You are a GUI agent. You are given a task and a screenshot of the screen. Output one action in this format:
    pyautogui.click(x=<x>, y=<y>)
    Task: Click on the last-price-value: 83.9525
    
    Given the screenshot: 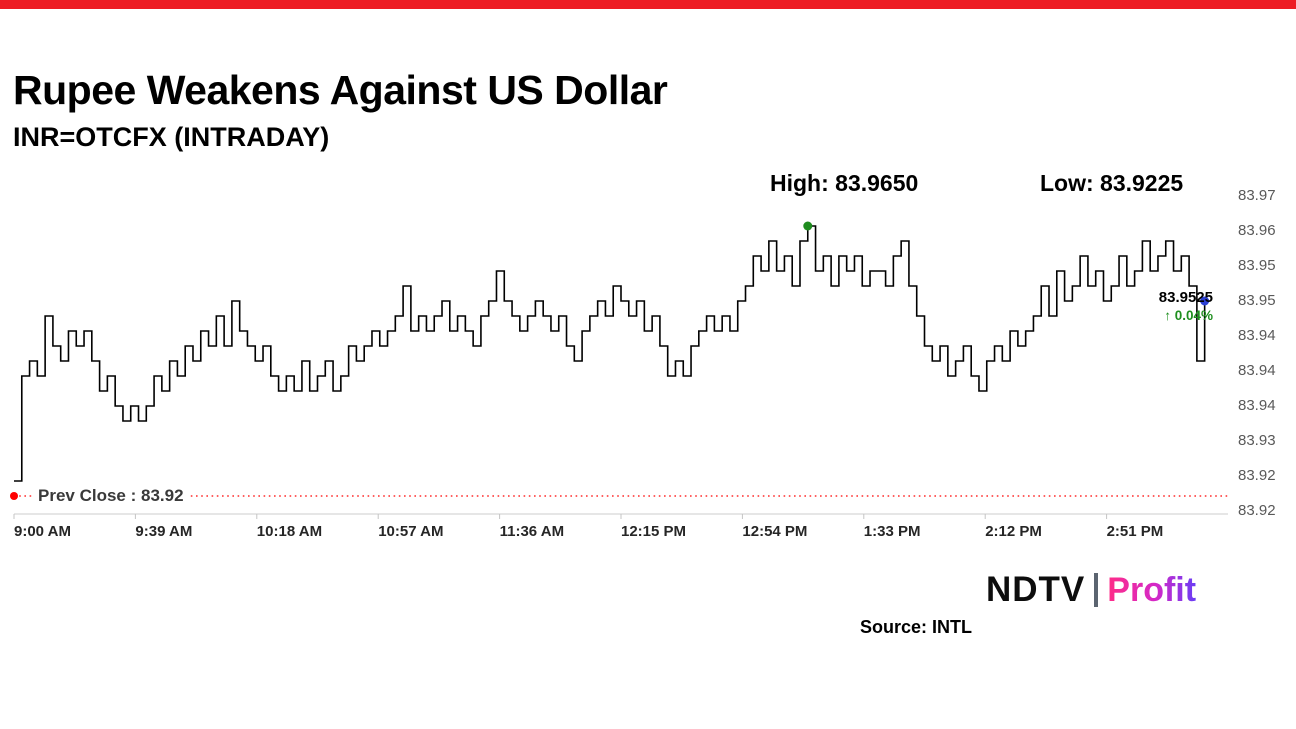 What is the action you would take?
    pyautogui.click(x=1185, y=297)
    